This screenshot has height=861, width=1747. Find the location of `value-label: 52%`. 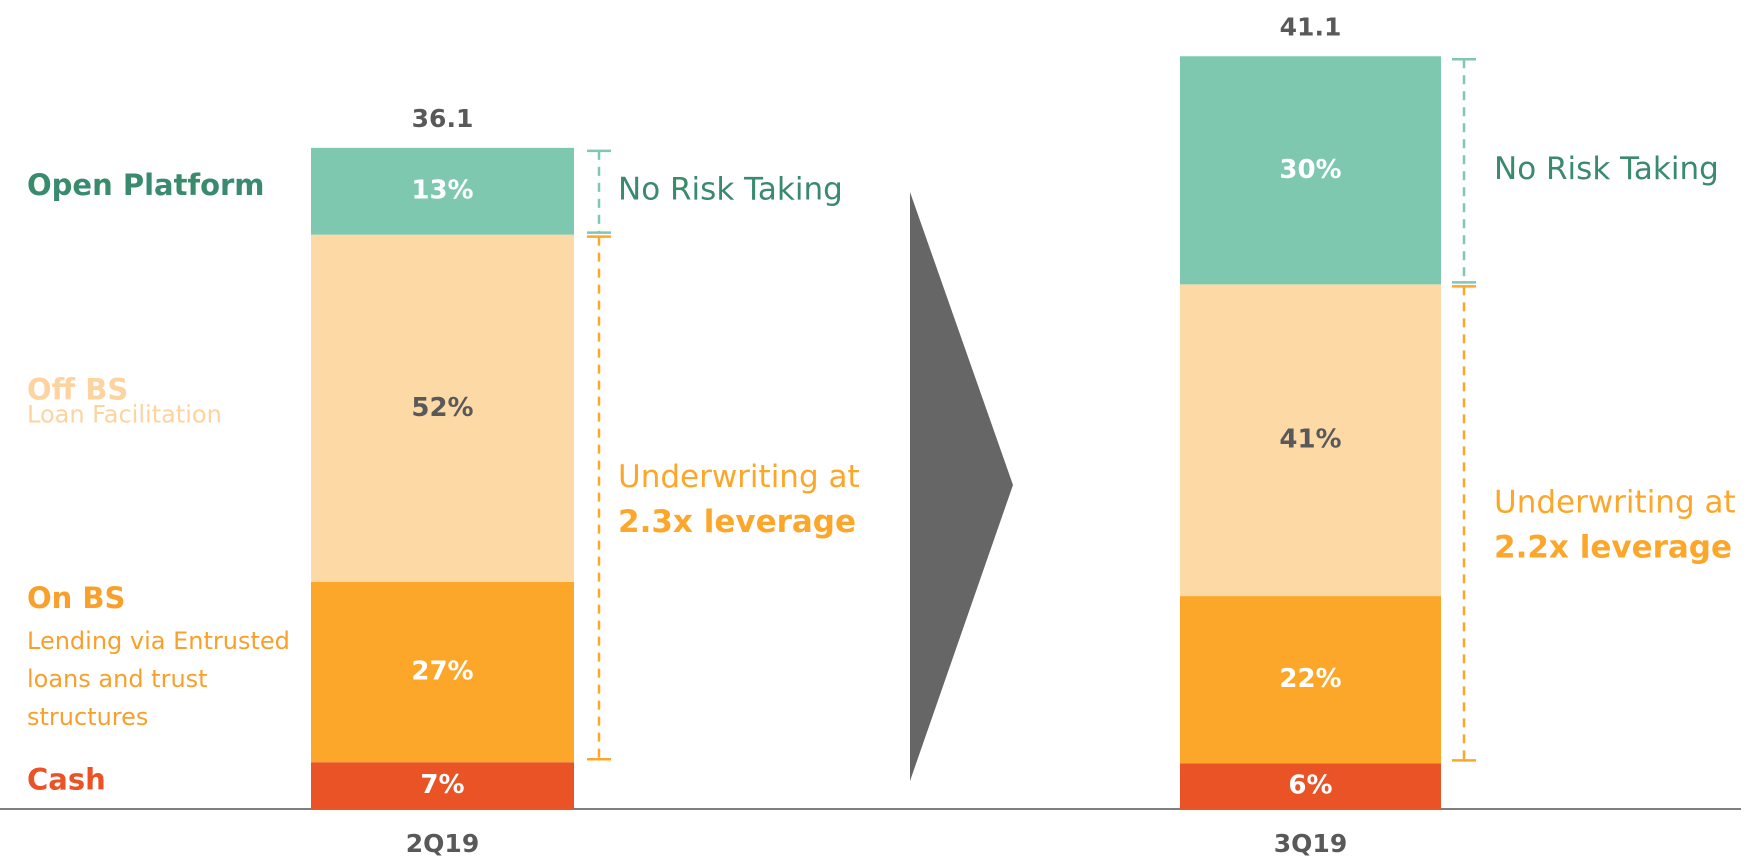

value-label: 52% is located at coordinates (442, 408).